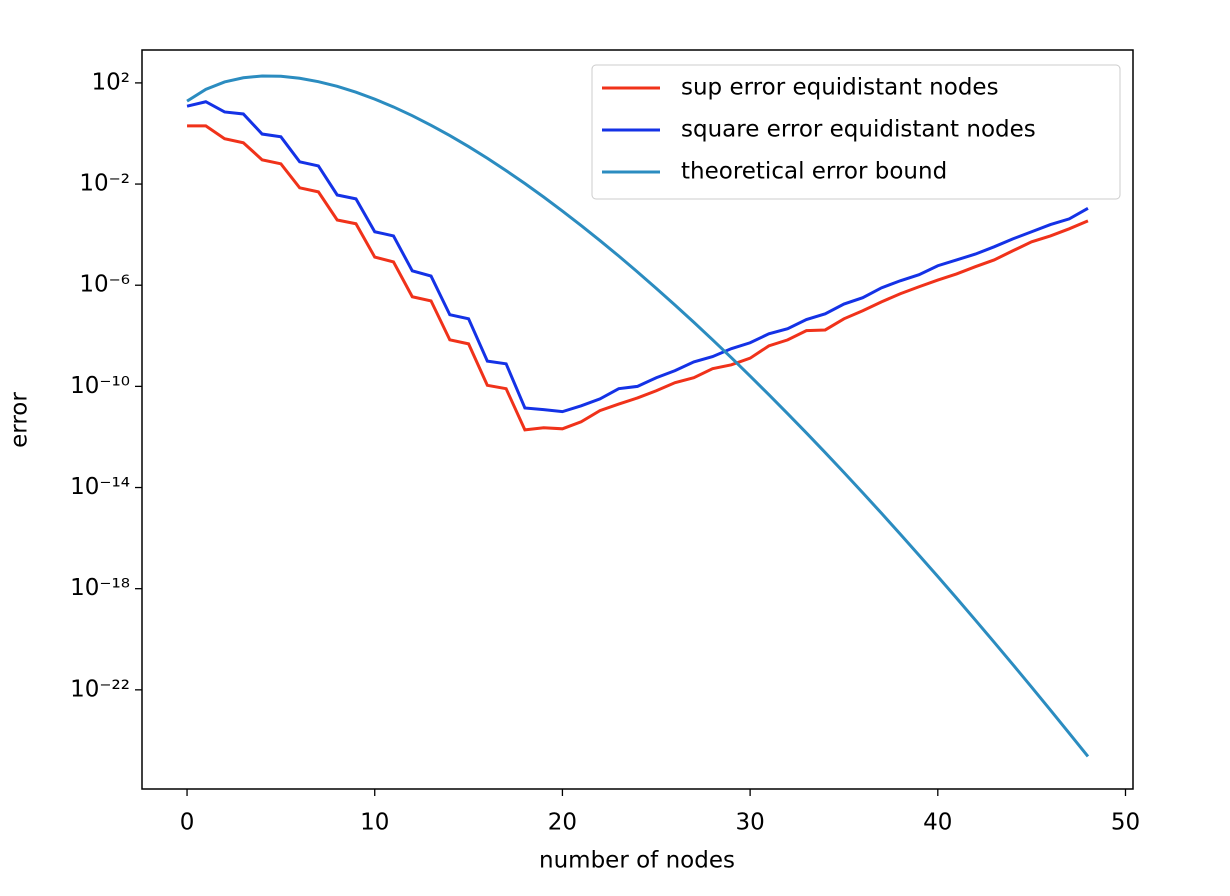  What do you see at coordinates (100, 689) in the screenshot?
I see `y-tick-label: 10⁻²²` at bounding box center [100, 689].